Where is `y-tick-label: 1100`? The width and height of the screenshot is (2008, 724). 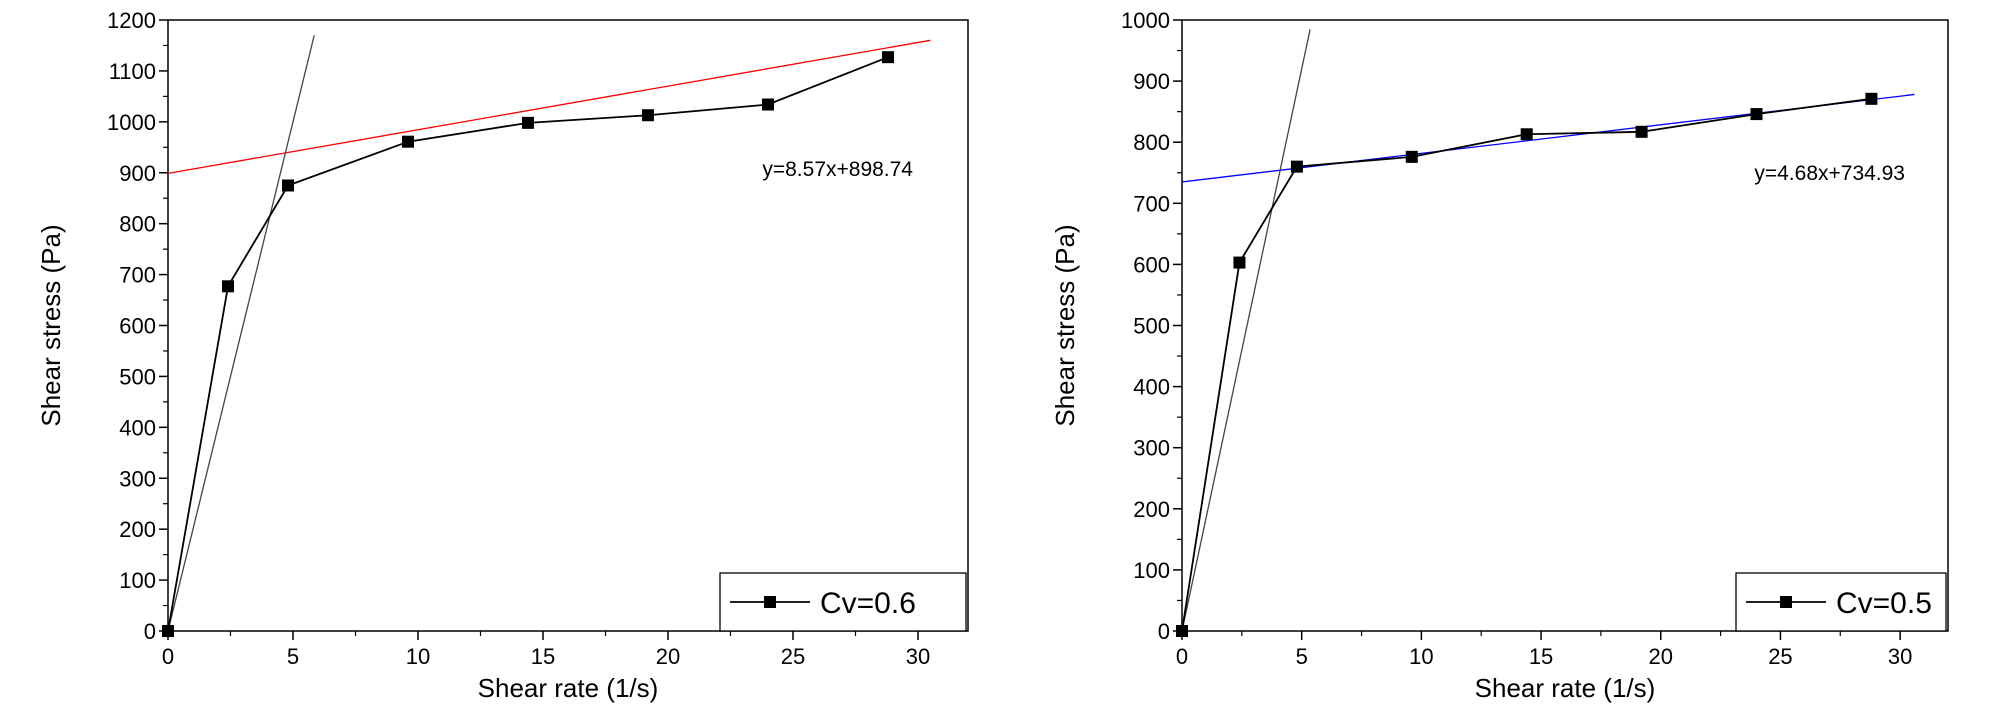
y-tick-label: 1100 is located at coordinates (132, 71).